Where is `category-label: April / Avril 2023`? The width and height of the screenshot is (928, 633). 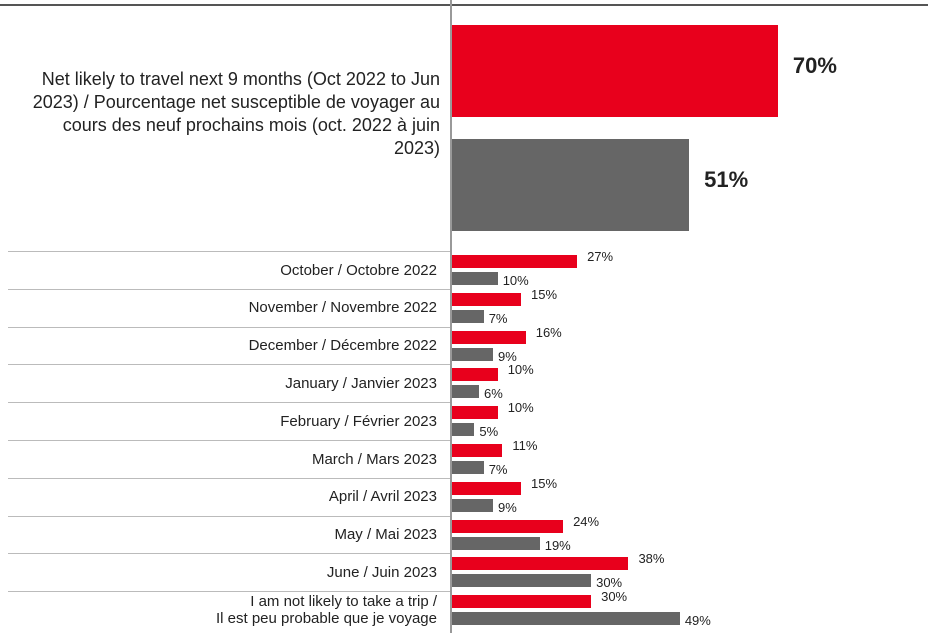 category-label: April / Avril 2023 is located at coordinates (382, 497).